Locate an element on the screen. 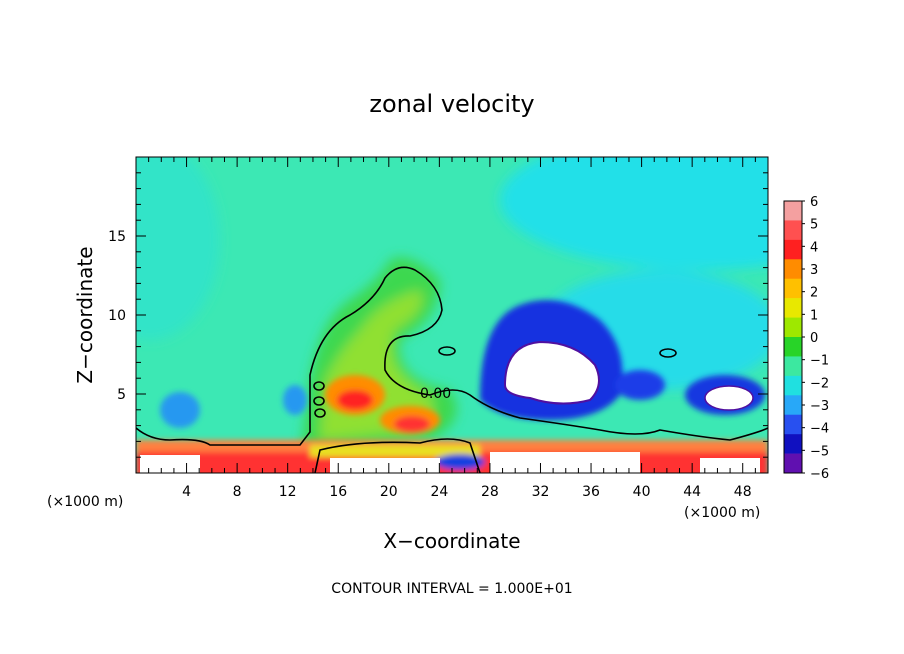  x-tick-label: 44 is located at coordinates (692, 492).